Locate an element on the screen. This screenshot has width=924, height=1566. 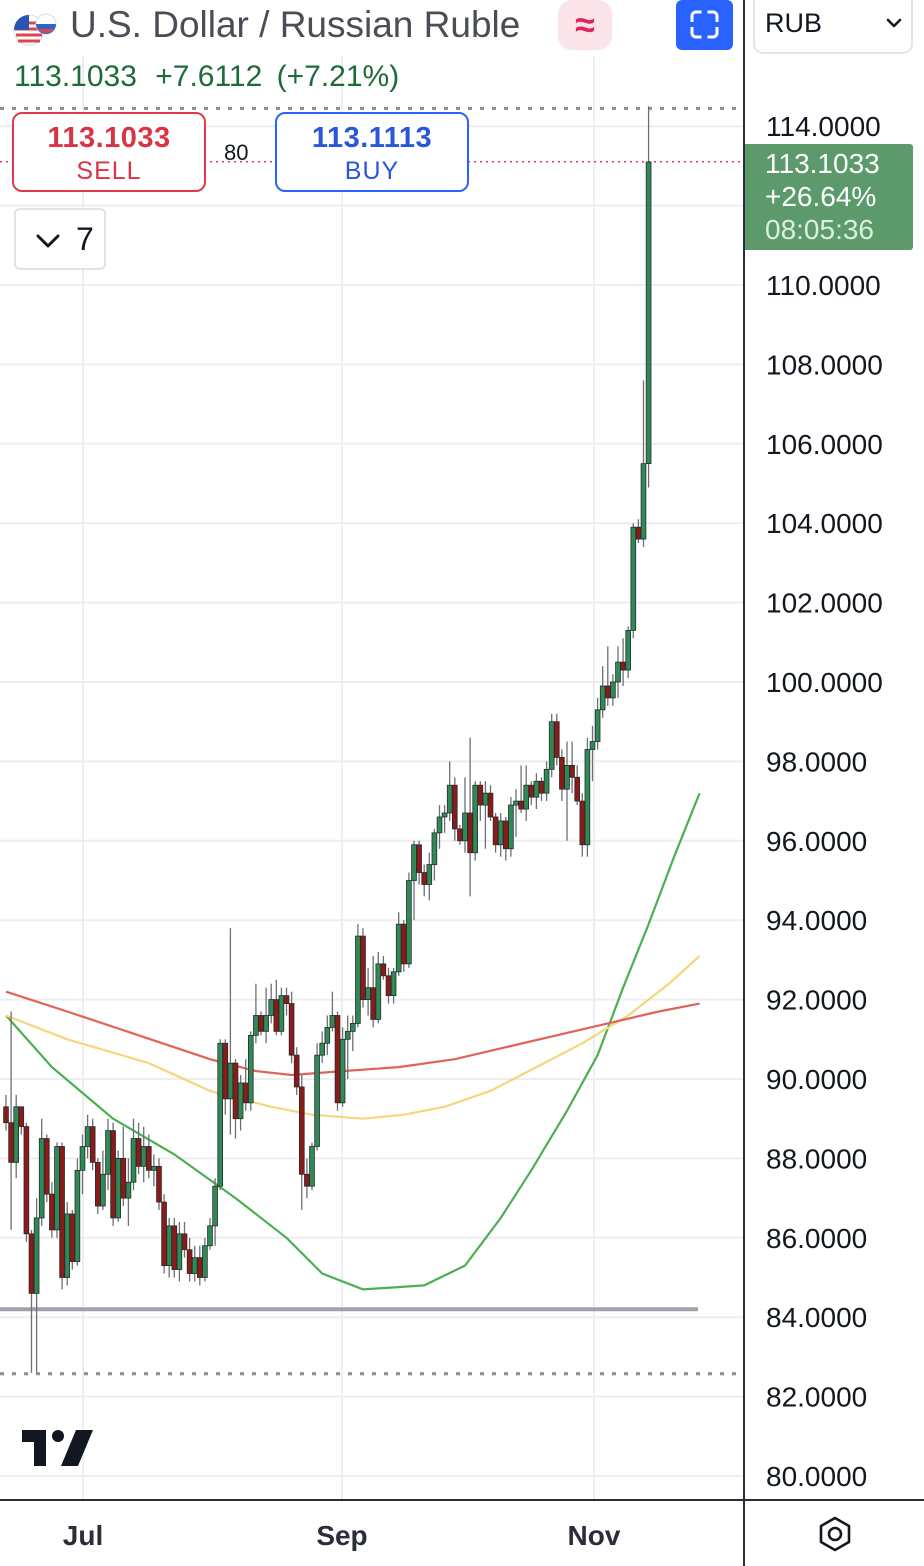
fullscreen-icon is located at coordinates (704, 24).